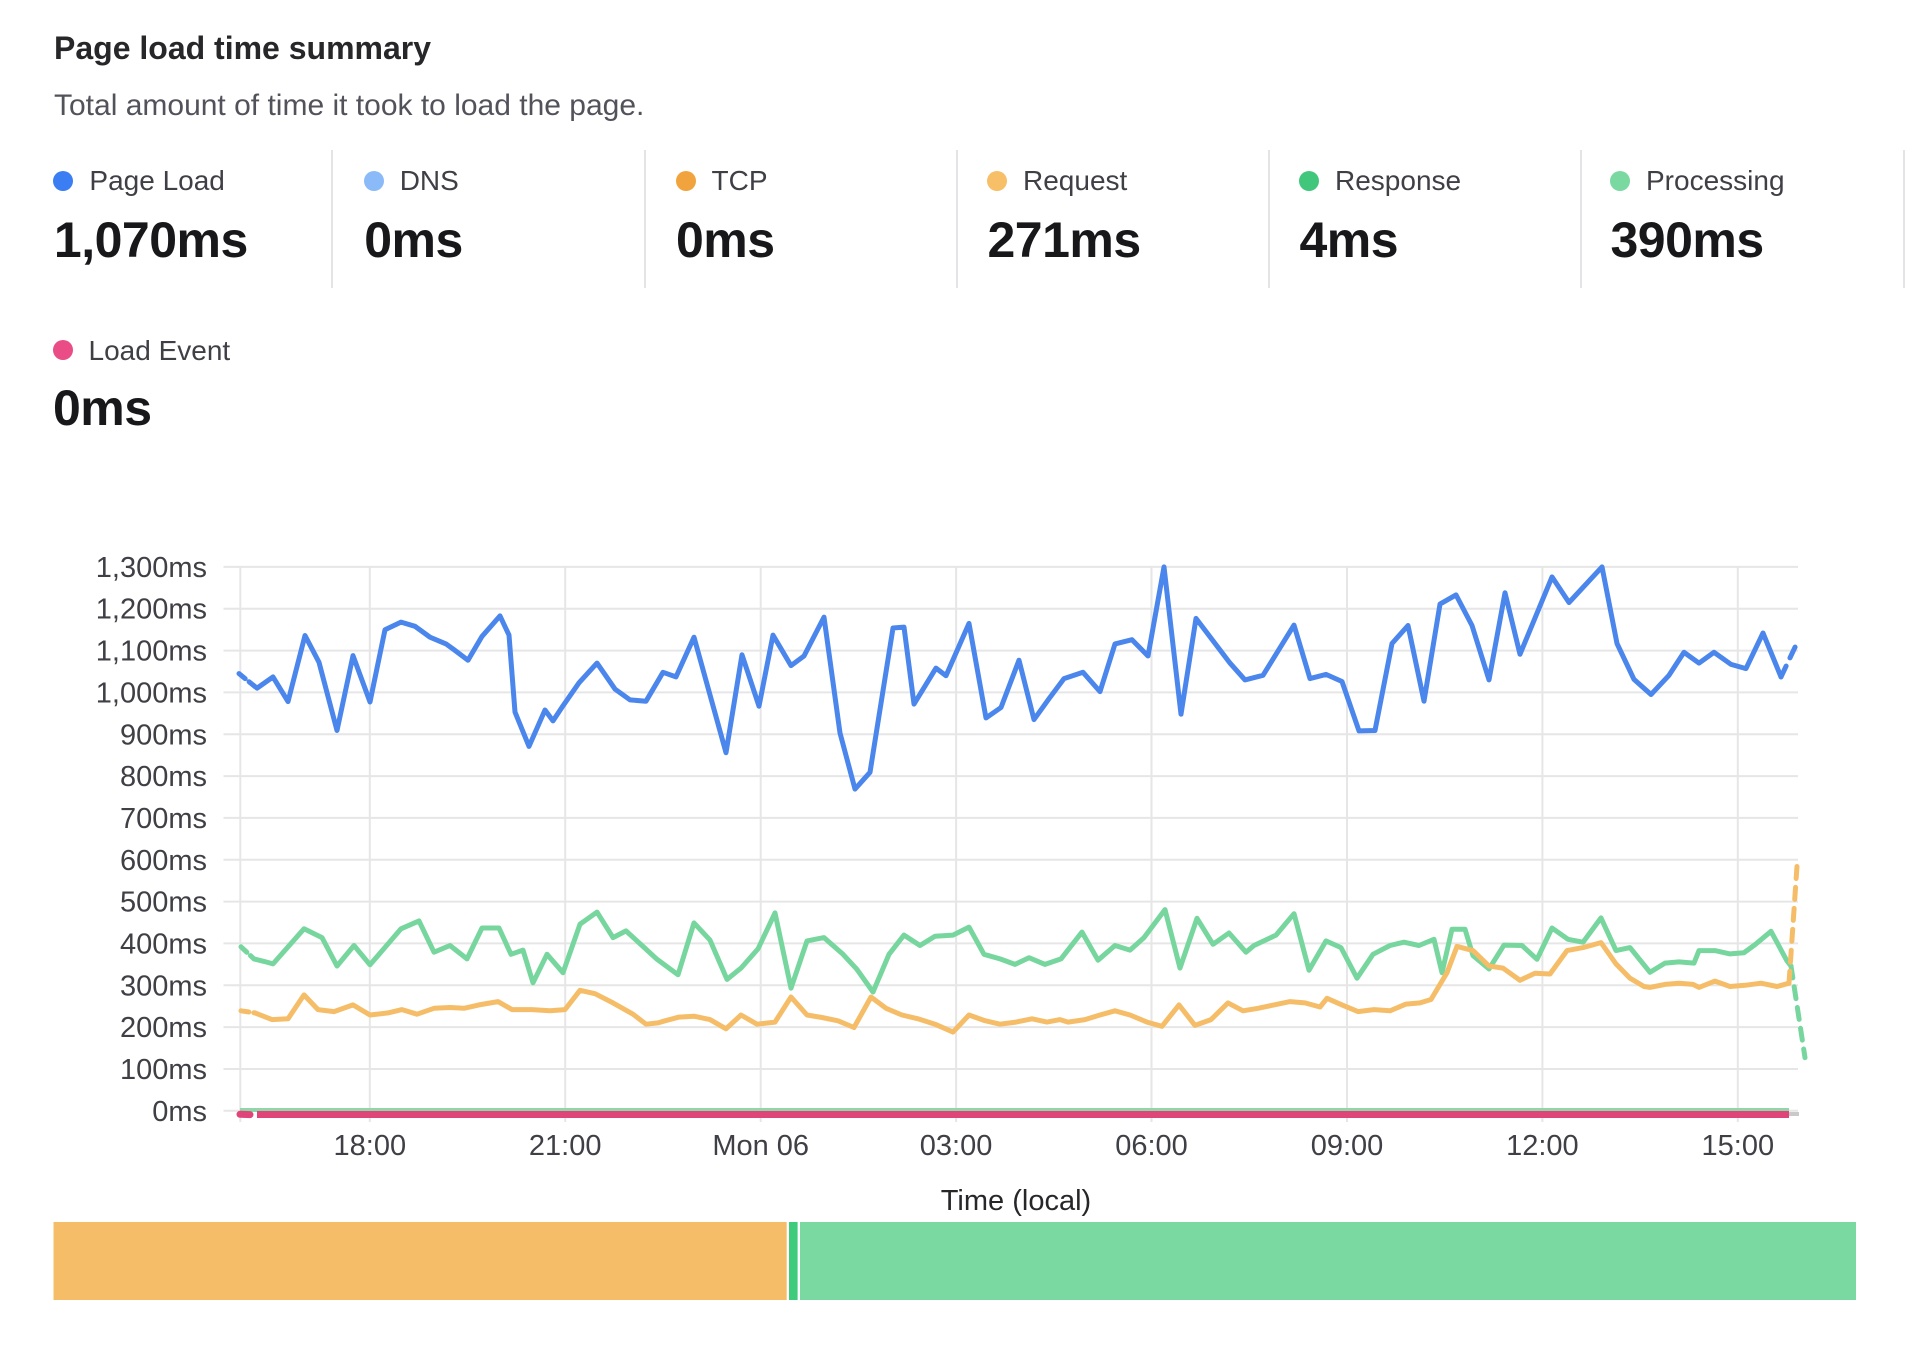  Describe the element at coordinates (163, 1028) in the screenshot. I see `svg-text: 200ms` at that location.